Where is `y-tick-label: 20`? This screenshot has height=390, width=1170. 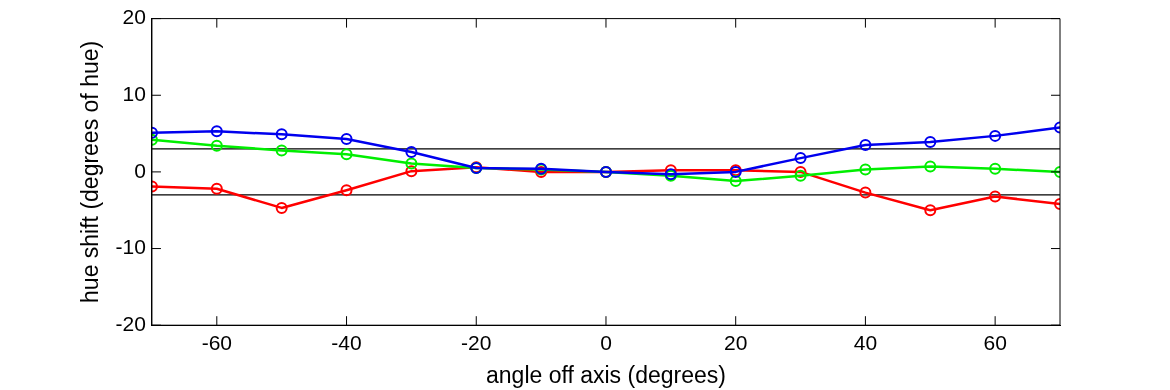 y-tick-label: 20 is located at coordinates (134, 17).